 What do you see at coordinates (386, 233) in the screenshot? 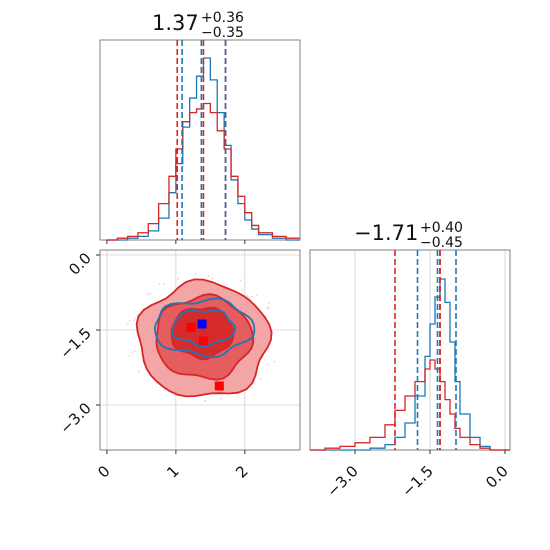
I see `title-2-median: −1.71` at bounding box center [386, 233].